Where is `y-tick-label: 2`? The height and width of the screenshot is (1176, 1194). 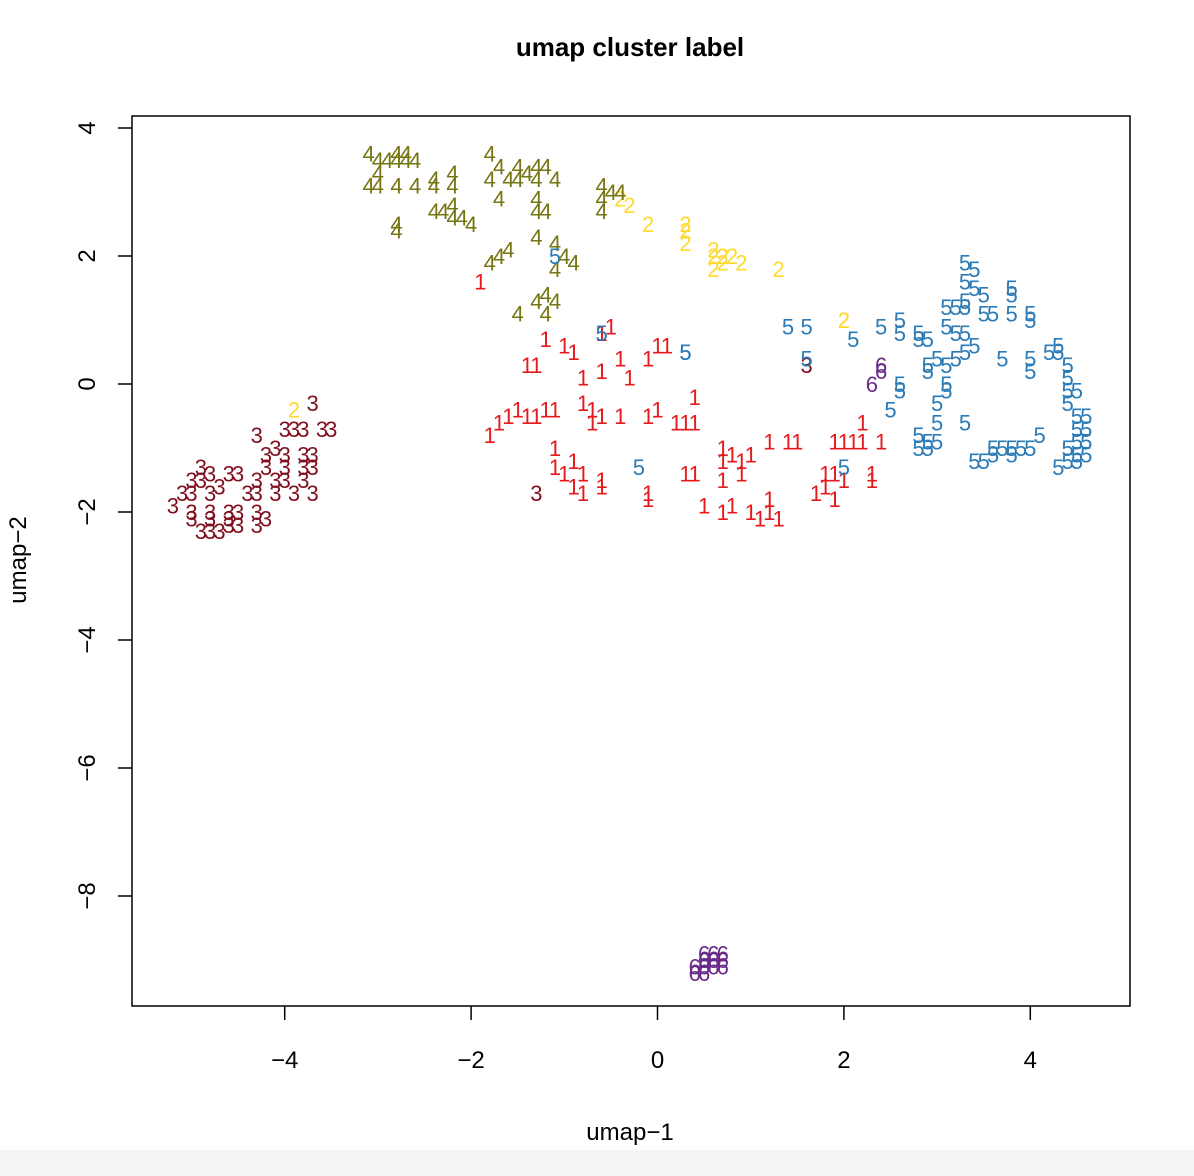 y-tick-label: 2 is located at coordinates (87, 255).